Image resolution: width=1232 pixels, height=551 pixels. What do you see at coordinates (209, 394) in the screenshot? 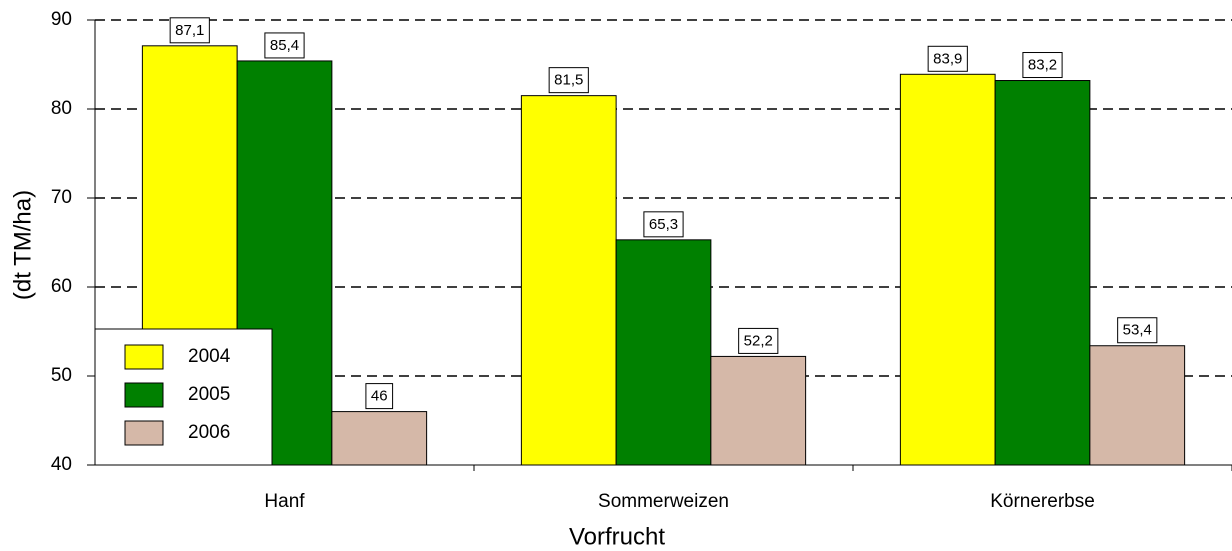
I see `legend-label: 2005` at bounding box center [209, 394].